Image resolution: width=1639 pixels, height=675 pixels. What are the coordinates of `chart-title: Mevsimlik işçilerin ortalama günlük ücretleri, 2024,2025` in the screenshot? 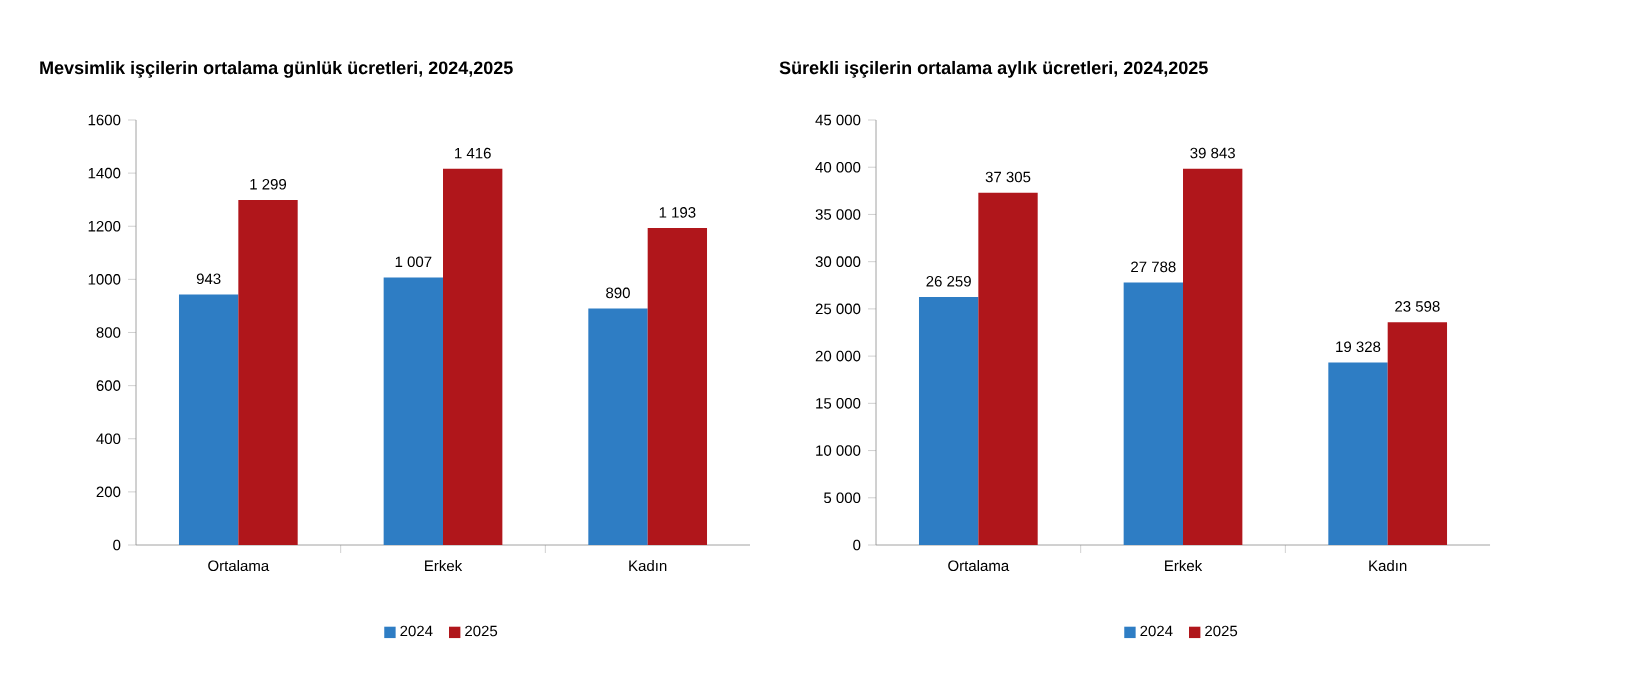 It's located at (276, 69).